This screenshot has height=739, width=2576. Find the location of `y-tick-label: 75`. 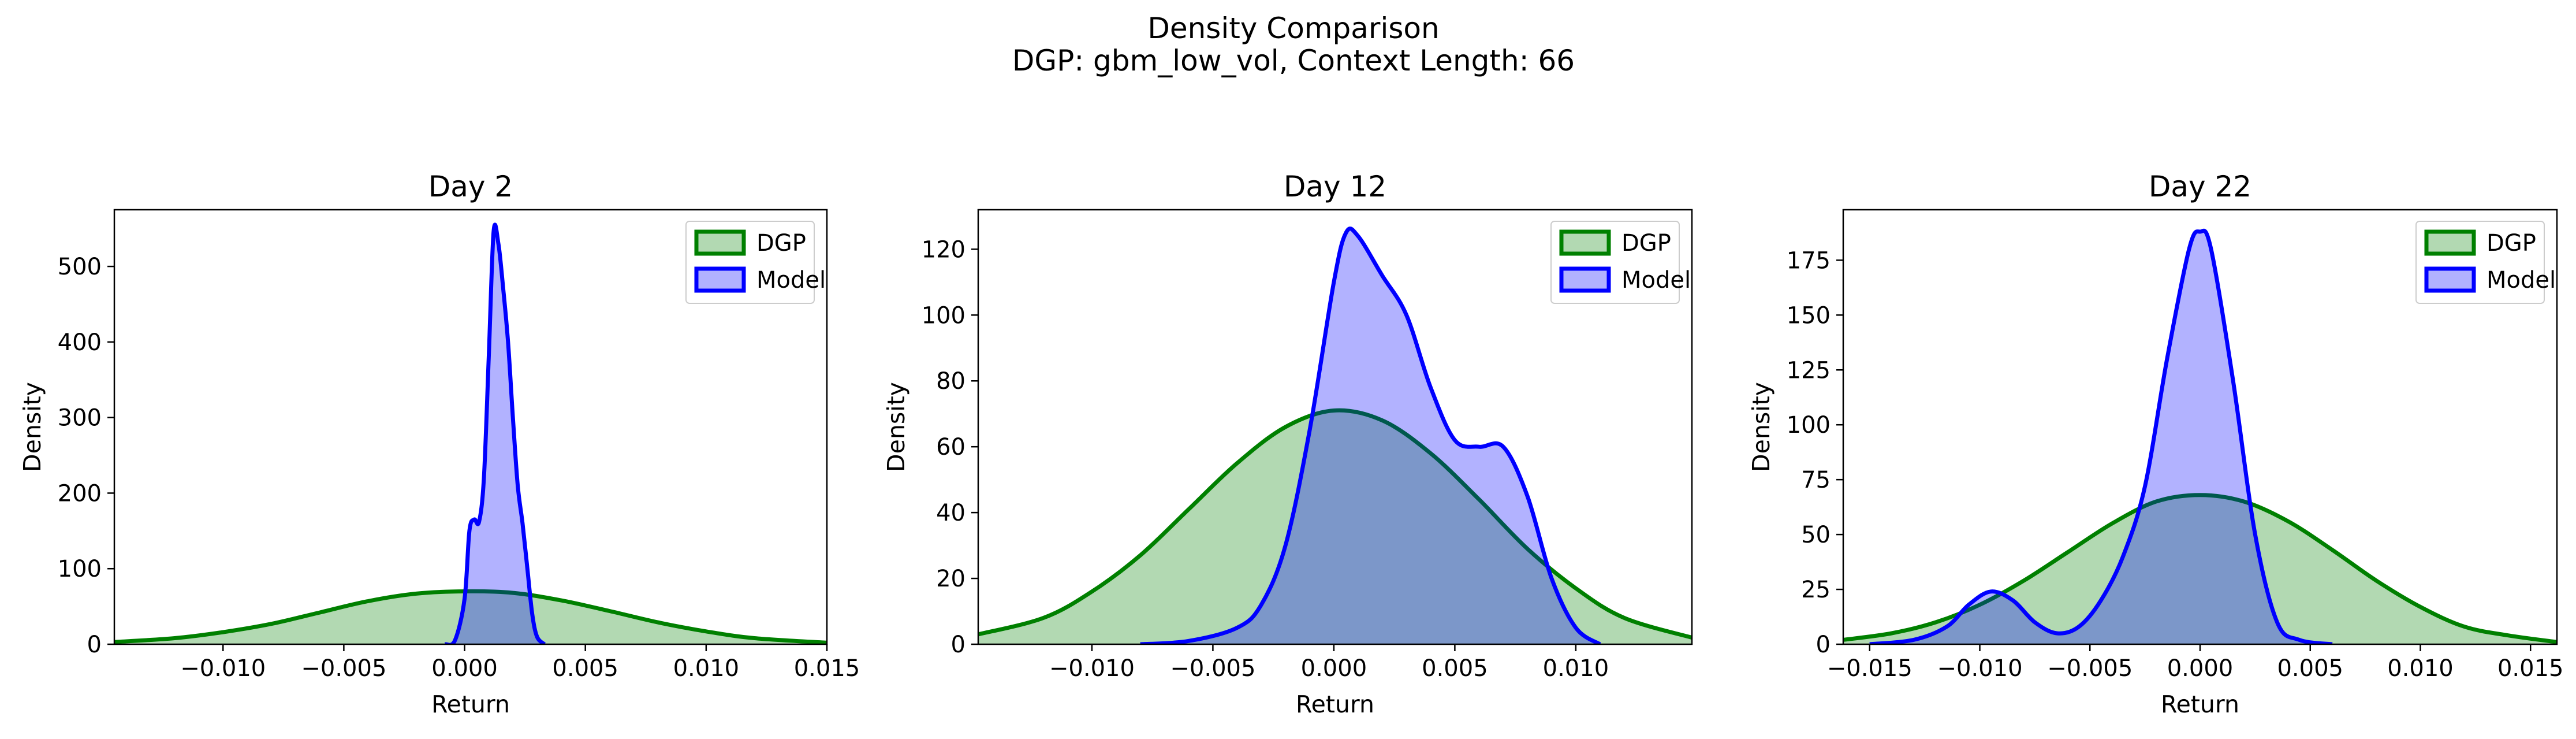

y-tick-label: 75 is located at coordinates (1816, 480).